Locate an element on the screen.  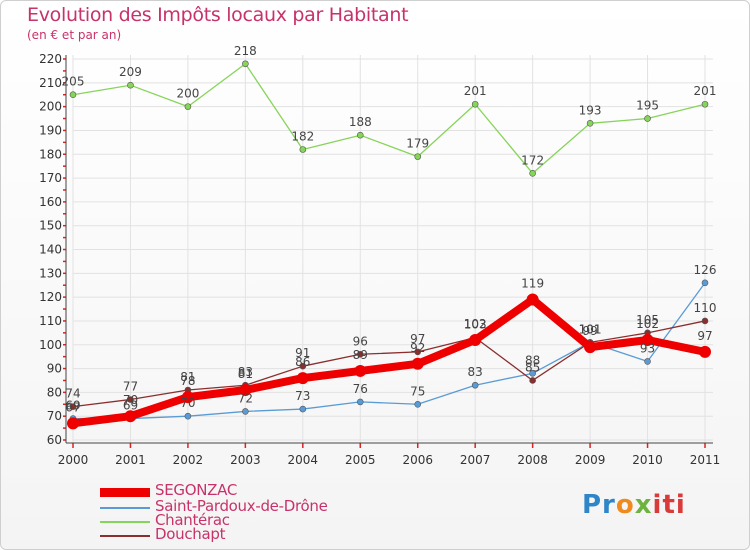
y-tick-label: 140 is located at coordinates (50, 250).